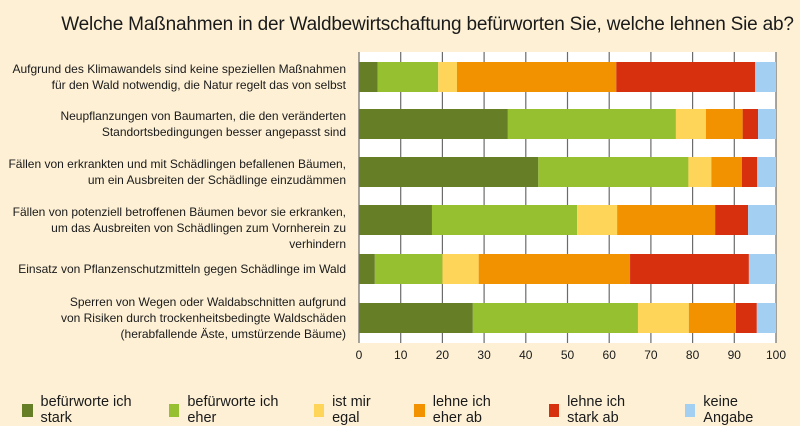 The height and width of the screenshot is (426, 800). What do you see at coordinates (461, 410) in the screenshot?
I see `legend-label: lehne ich eher ab` at bounding box center [461, 410].